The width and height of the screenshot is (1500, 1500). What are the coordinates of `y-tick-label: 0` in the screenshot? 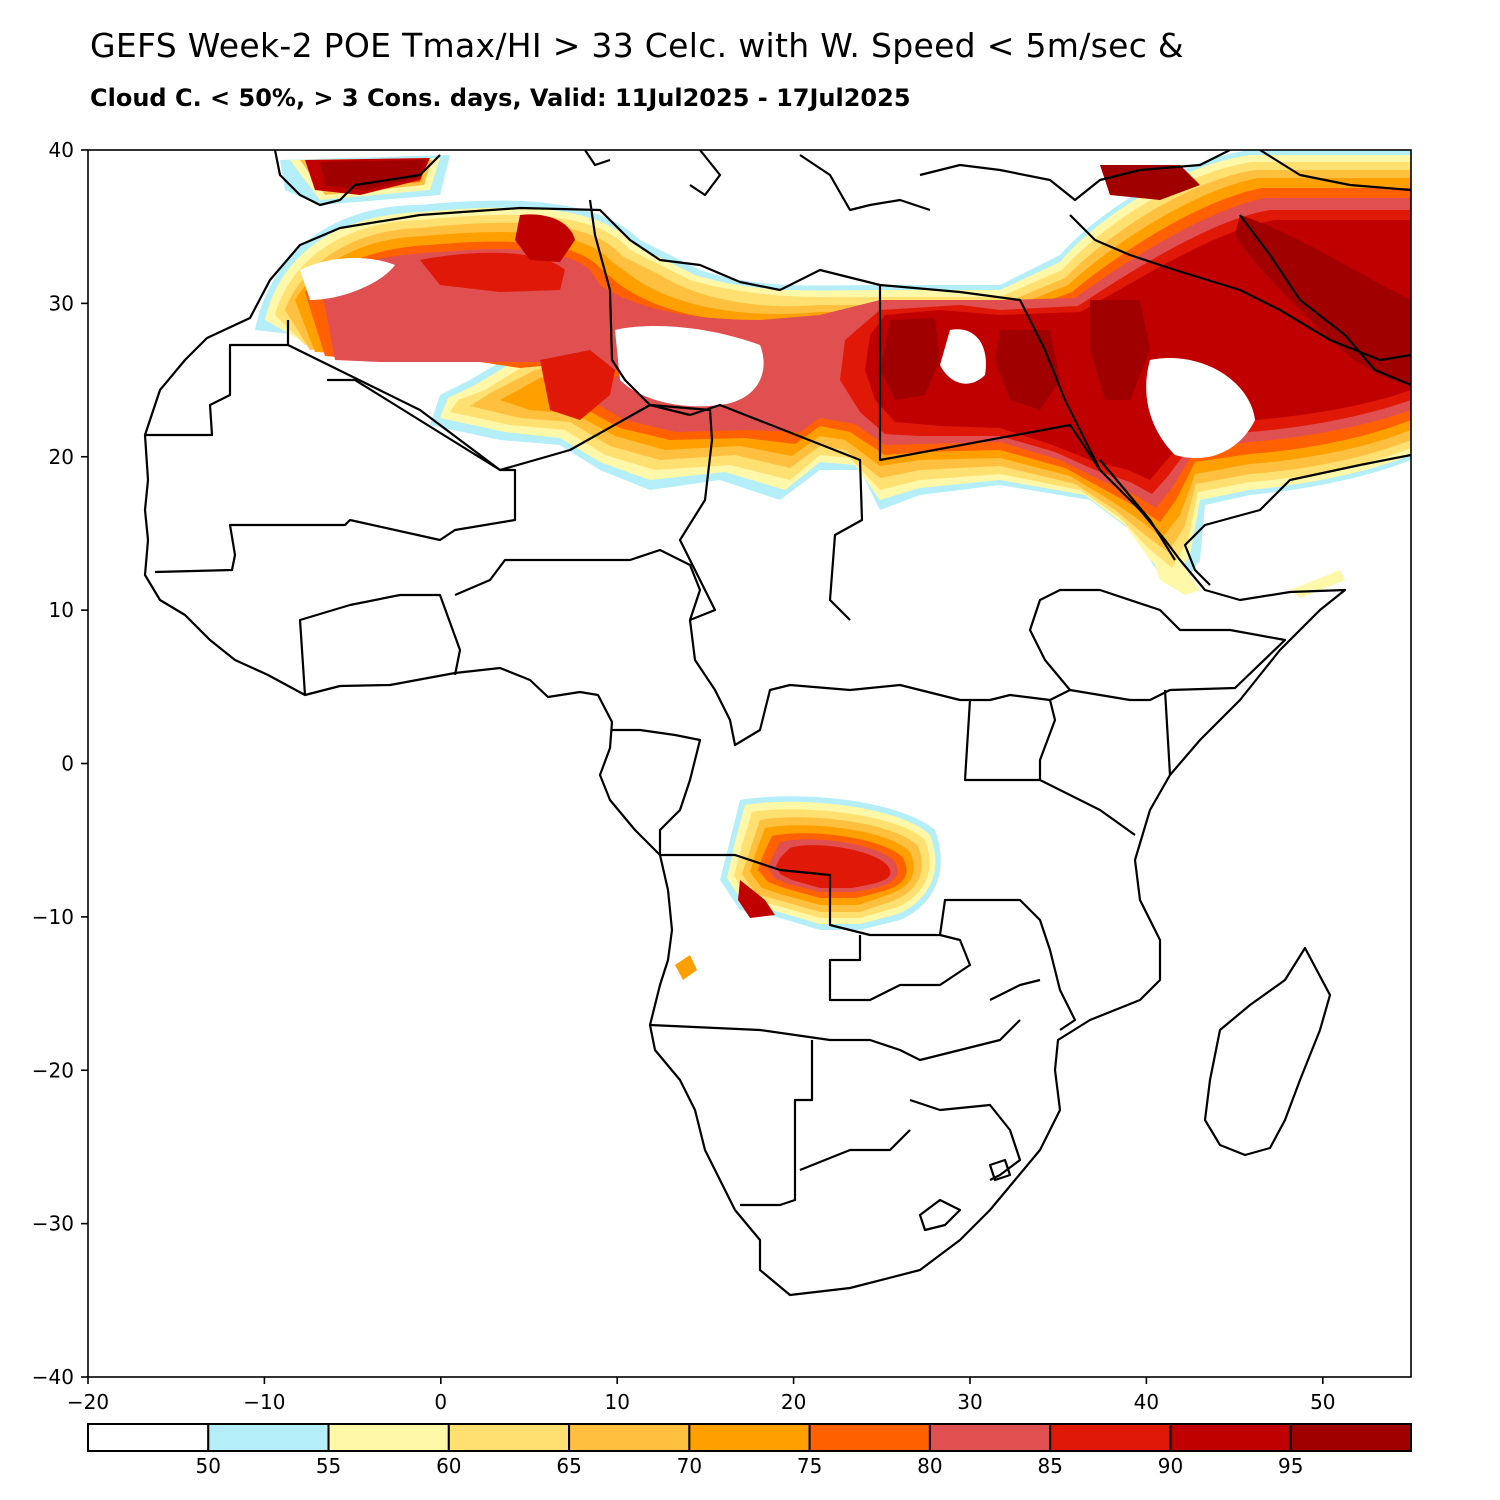 It's located at (67, 764).